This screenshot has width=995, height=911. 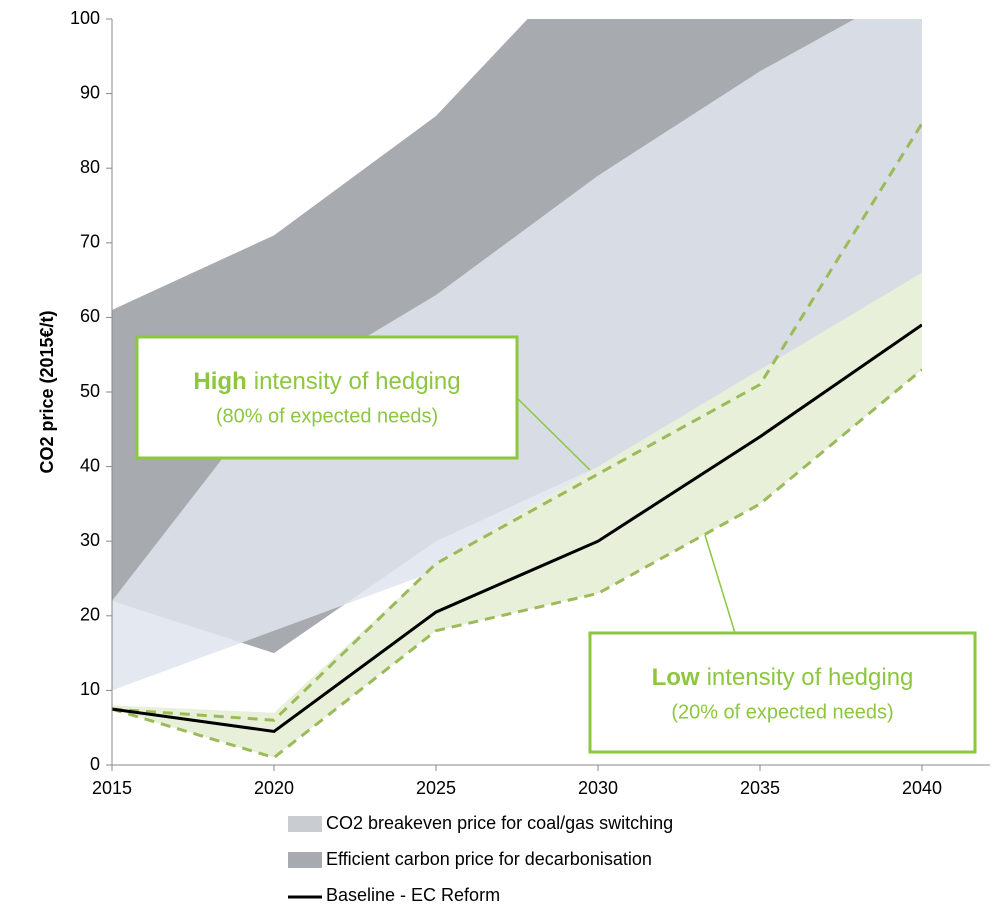 I want to click on y-tick-label: 40, so click(x=90, y=465).